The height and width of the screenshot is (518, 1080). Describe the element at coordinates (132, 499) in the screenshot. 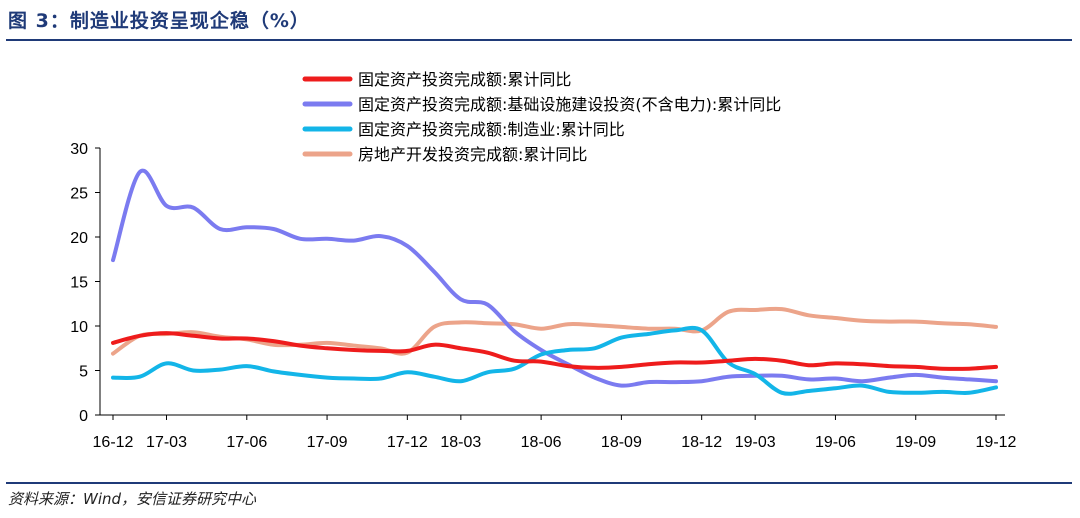

I see `source-note: 资料来源：Wind，安信证券研究中心` at that location.